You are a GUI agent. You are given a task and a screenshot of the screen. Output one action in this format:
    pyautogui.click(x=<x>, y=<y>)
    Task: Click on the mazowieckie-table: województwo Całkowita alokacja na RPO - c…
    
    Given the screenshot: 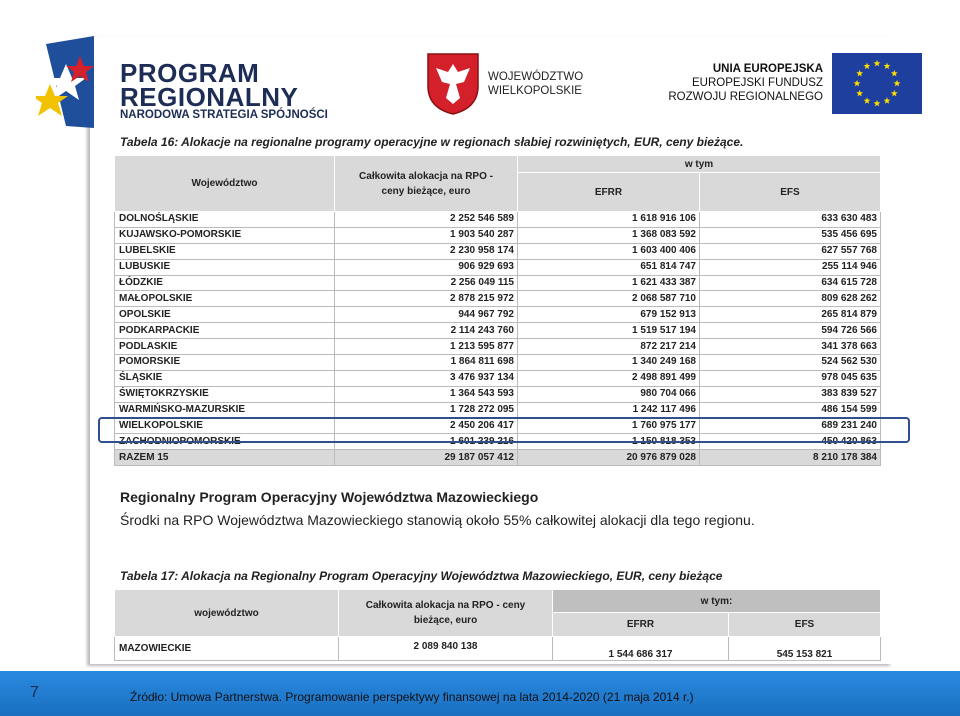 What is the action you would take?
    pyautogui.click(x=498, y=625)
    